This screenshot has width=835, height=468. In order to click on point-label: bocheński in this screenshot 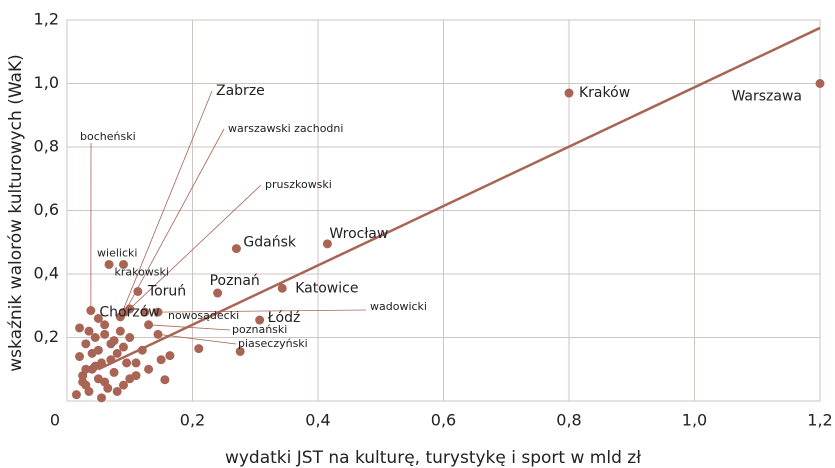, I will do `click(108, 136)`.